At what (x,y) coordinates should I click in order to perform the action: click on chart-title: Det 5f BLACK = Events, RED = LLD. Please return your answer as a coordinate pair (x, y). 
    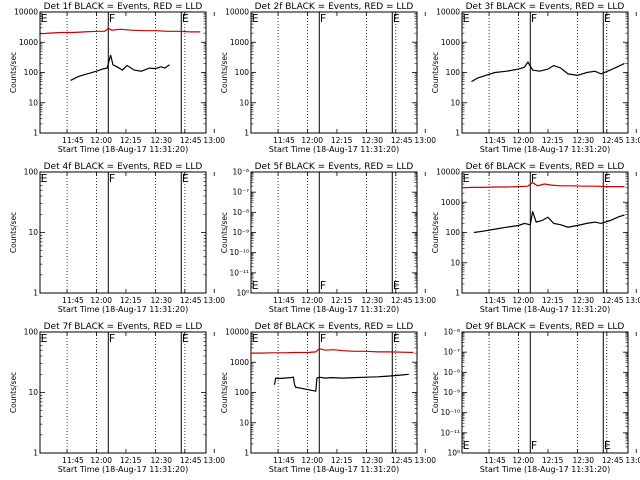
    Looking at the image, I should click on (334, 167).